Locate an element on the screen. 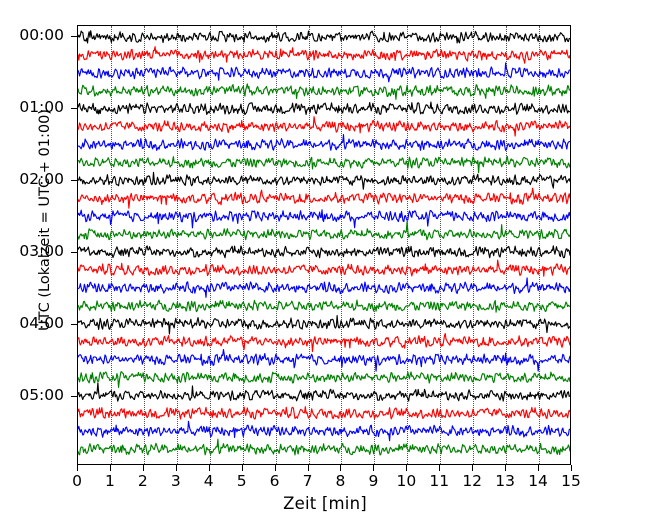 Image resolution: width=650 pixels, height=520 pixels. x-tick-label-3: 3 is located at coordinates (175, 481).